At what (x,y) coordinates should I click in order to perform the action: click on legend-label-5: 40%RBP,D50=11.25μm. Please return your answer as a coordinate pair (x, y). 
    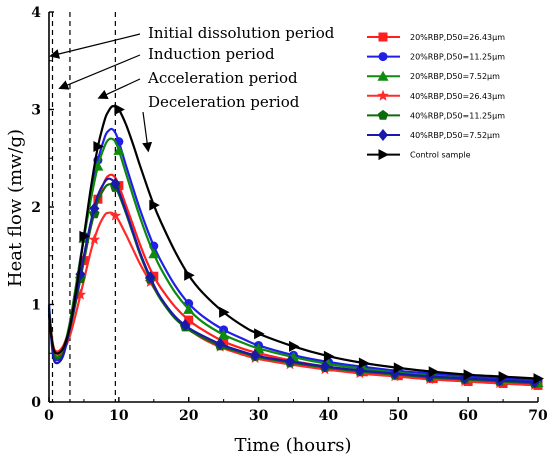
    Looking at the image, I should click on (457, 115).